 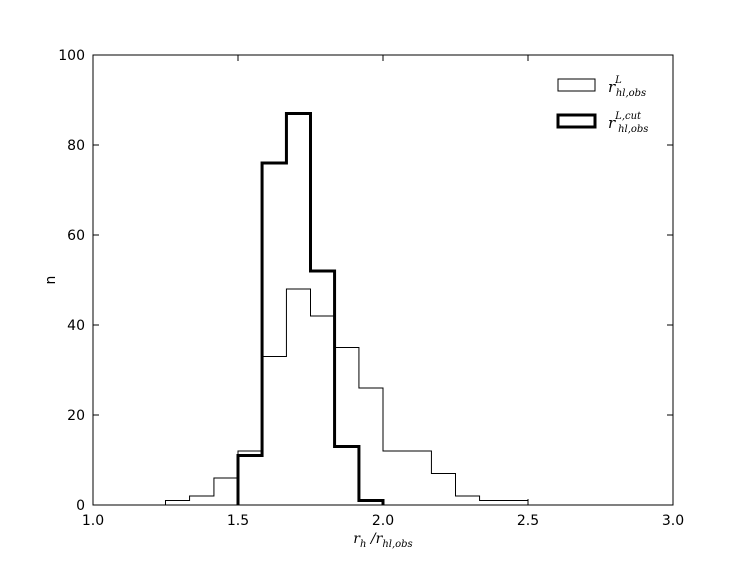 What do you see at coordinates (627, 87) in the screenshot?
I see `legend-label-thin: rL hl,obs` at bounding box center [627, 87].